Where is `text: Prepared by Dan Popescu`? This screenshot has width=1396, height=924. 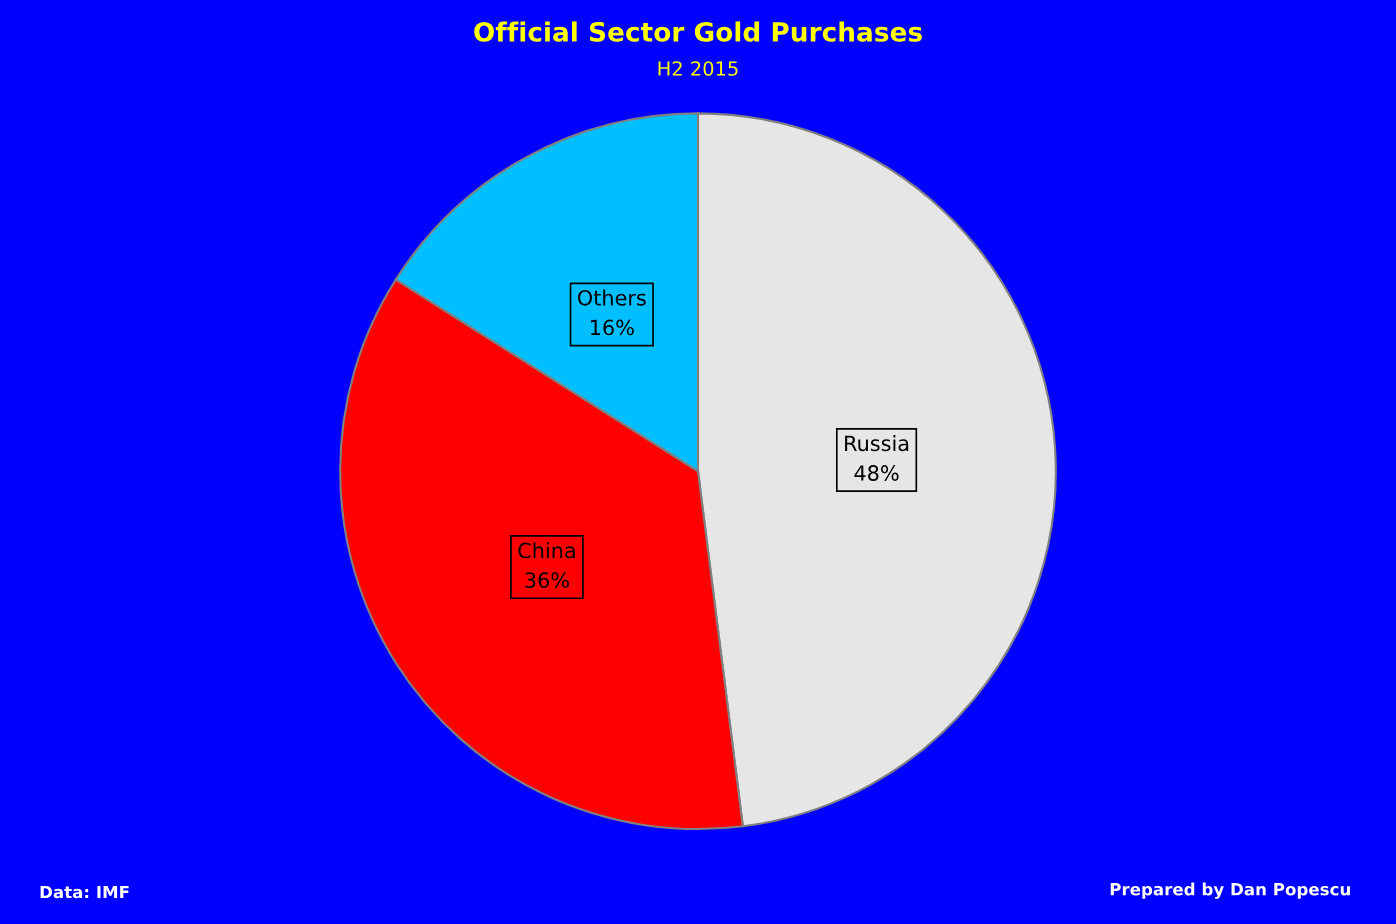
text: Prepared by Dan Popescu is located at coordinates (1230, 890).